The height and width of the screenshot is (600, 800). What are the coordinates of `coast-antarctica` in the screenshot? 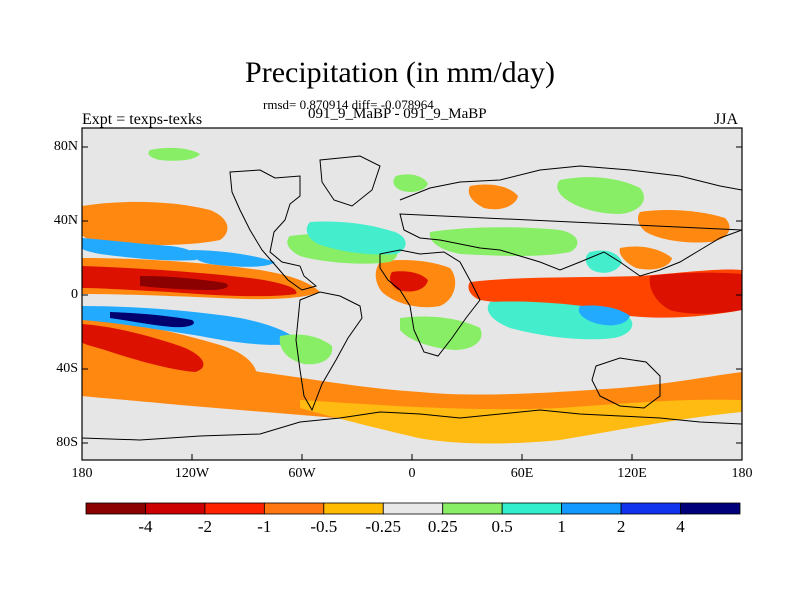 It's located at (412, 425).